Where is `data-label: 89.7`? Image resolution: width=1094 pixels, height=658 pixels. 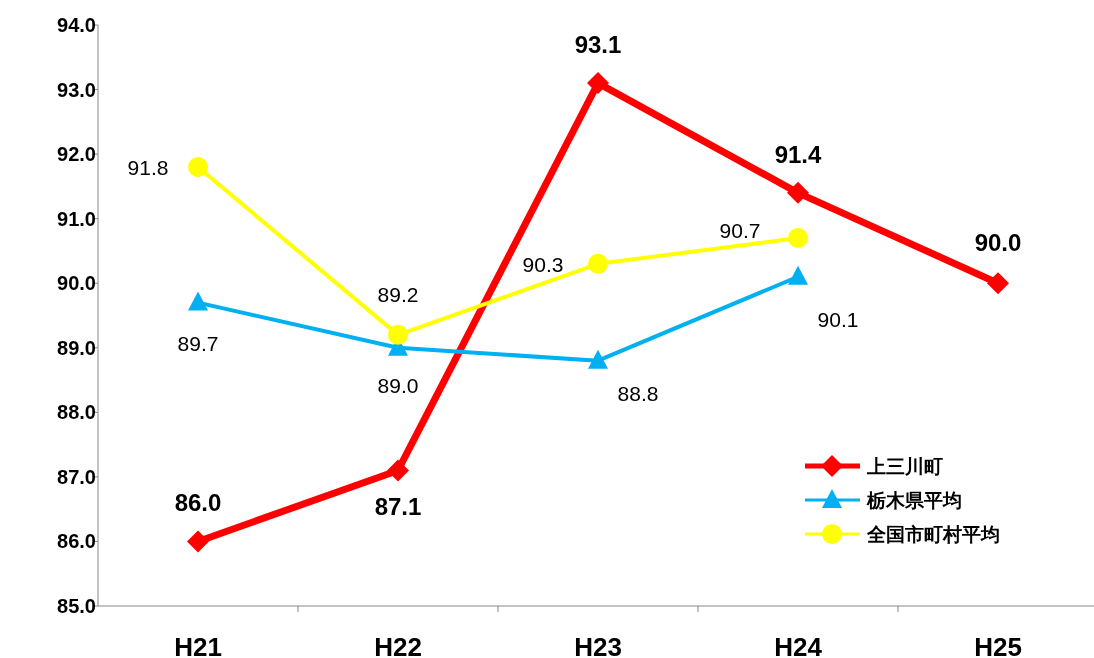
data-label: 89.7 is located at coordinates (198, 343).